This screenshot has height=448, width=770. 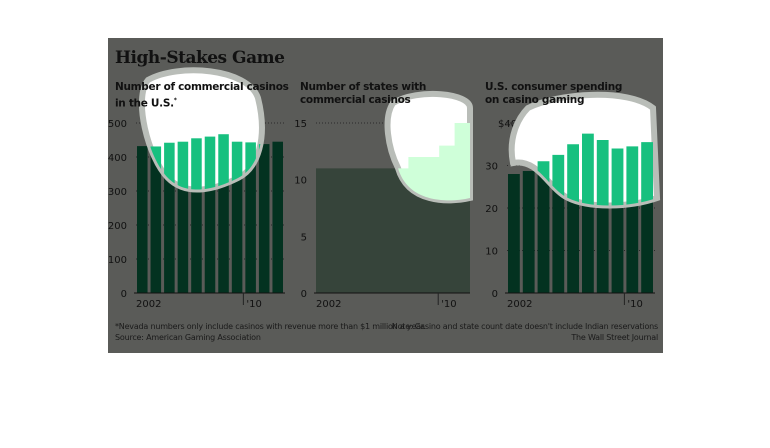 What do you see at coordinates (491, 167) in the screenshot?
I see `y-tick-label: 30` at bounding box center [491, 167].